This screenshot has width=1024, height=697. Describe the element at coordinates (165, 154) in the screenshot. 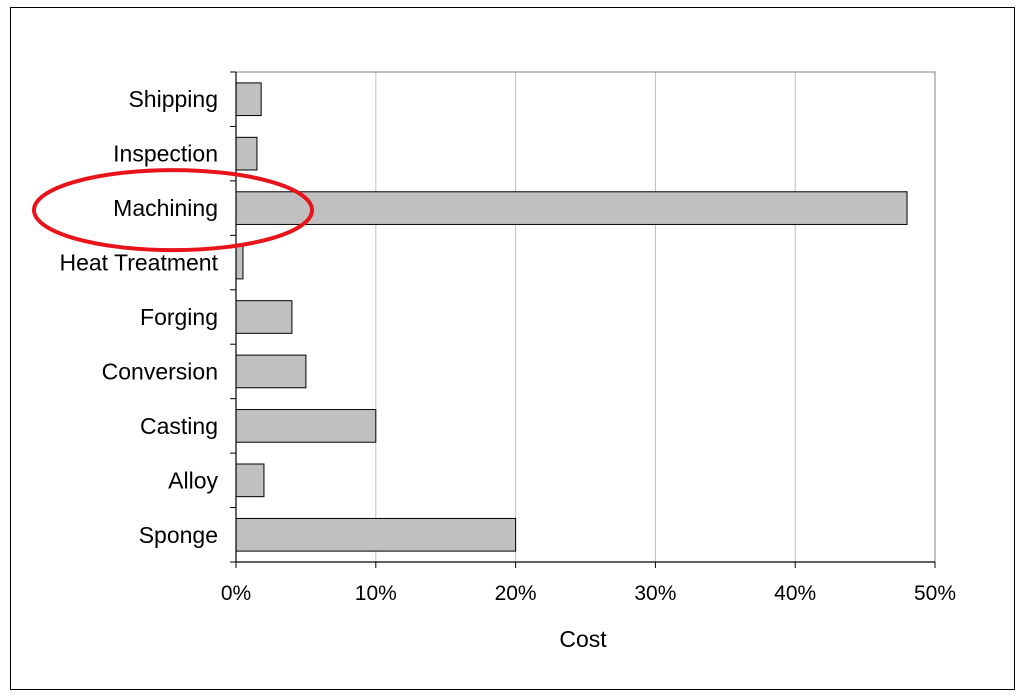

I see `category-label-inspection: Inspection` at that location.